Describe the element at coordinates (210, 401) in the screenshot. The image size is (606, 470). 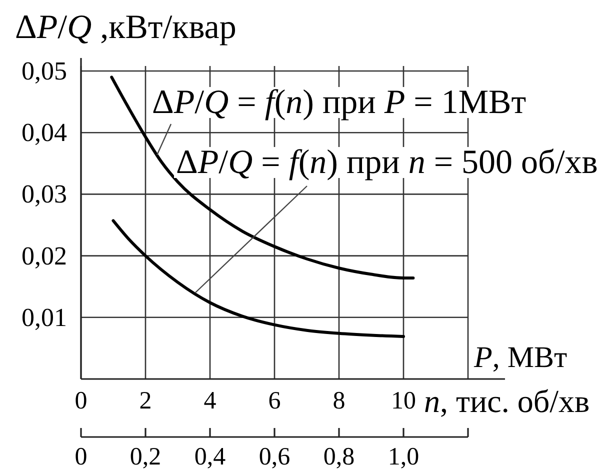
I see `x-tick-label: 4` at that location.